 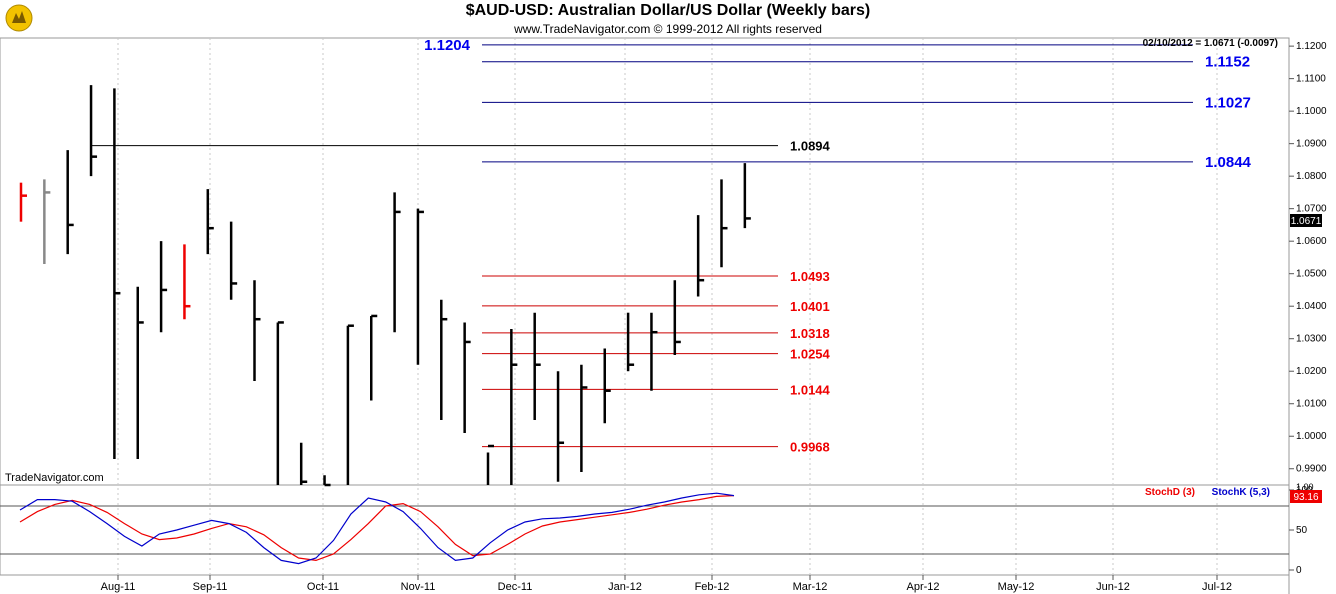 I want to click on x-tick-label: Mar-12, so click(x=810, y=587).